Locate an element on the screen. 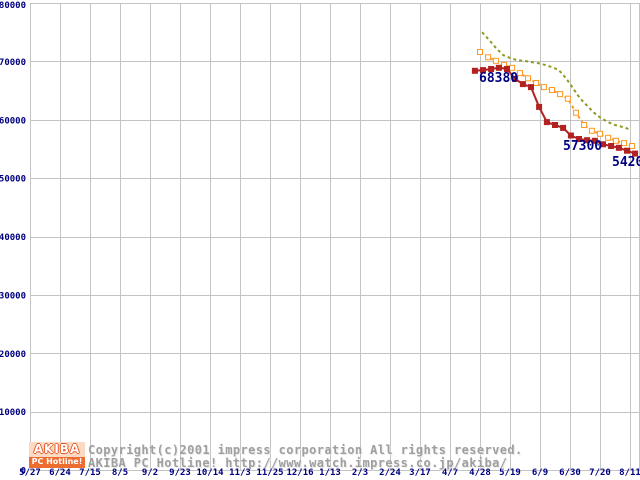  price-annotations: 68380 57300 54200 is located at coordinates (559, 120).